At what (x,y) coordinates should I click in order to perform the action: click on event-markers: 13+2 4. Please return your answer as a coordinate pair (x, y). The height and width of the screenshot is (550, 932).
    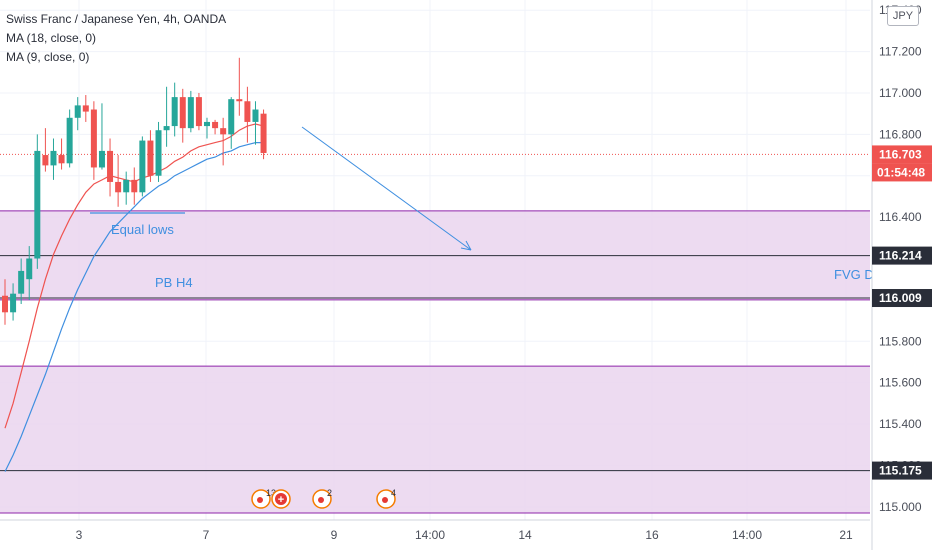
    Looking at the image, I should click on (323, 498).